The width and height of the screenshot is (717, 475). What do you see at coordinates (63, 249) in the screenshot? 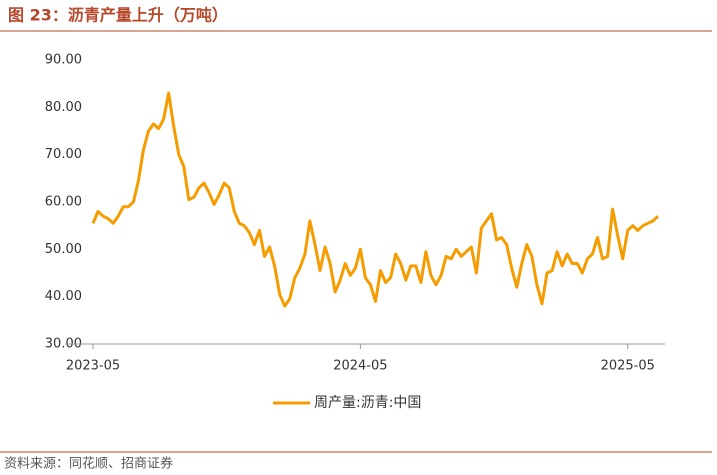
I see `y-tick-label: 50.00` at bounding box center [63, 249].